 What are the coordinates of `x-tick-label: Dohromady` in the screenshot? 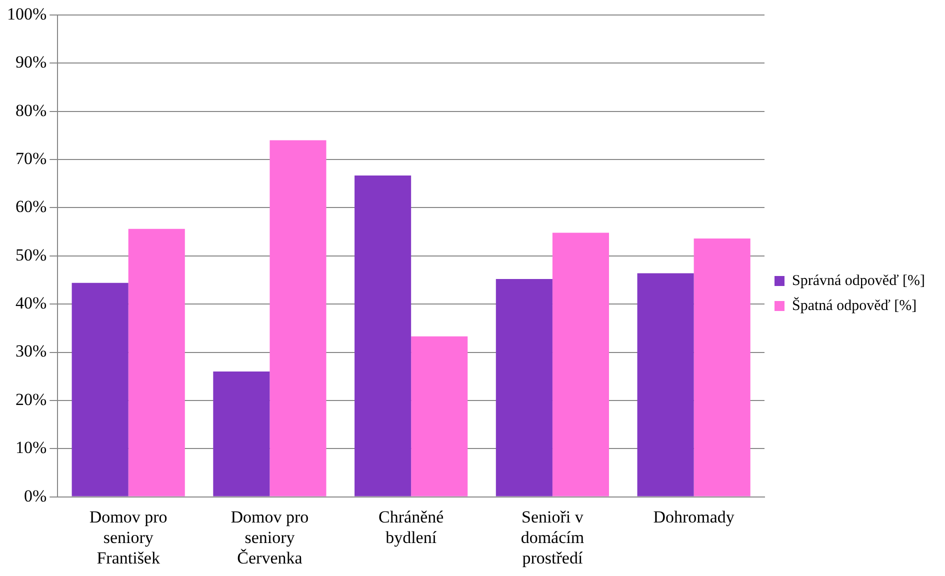 It's located at (694, 516).